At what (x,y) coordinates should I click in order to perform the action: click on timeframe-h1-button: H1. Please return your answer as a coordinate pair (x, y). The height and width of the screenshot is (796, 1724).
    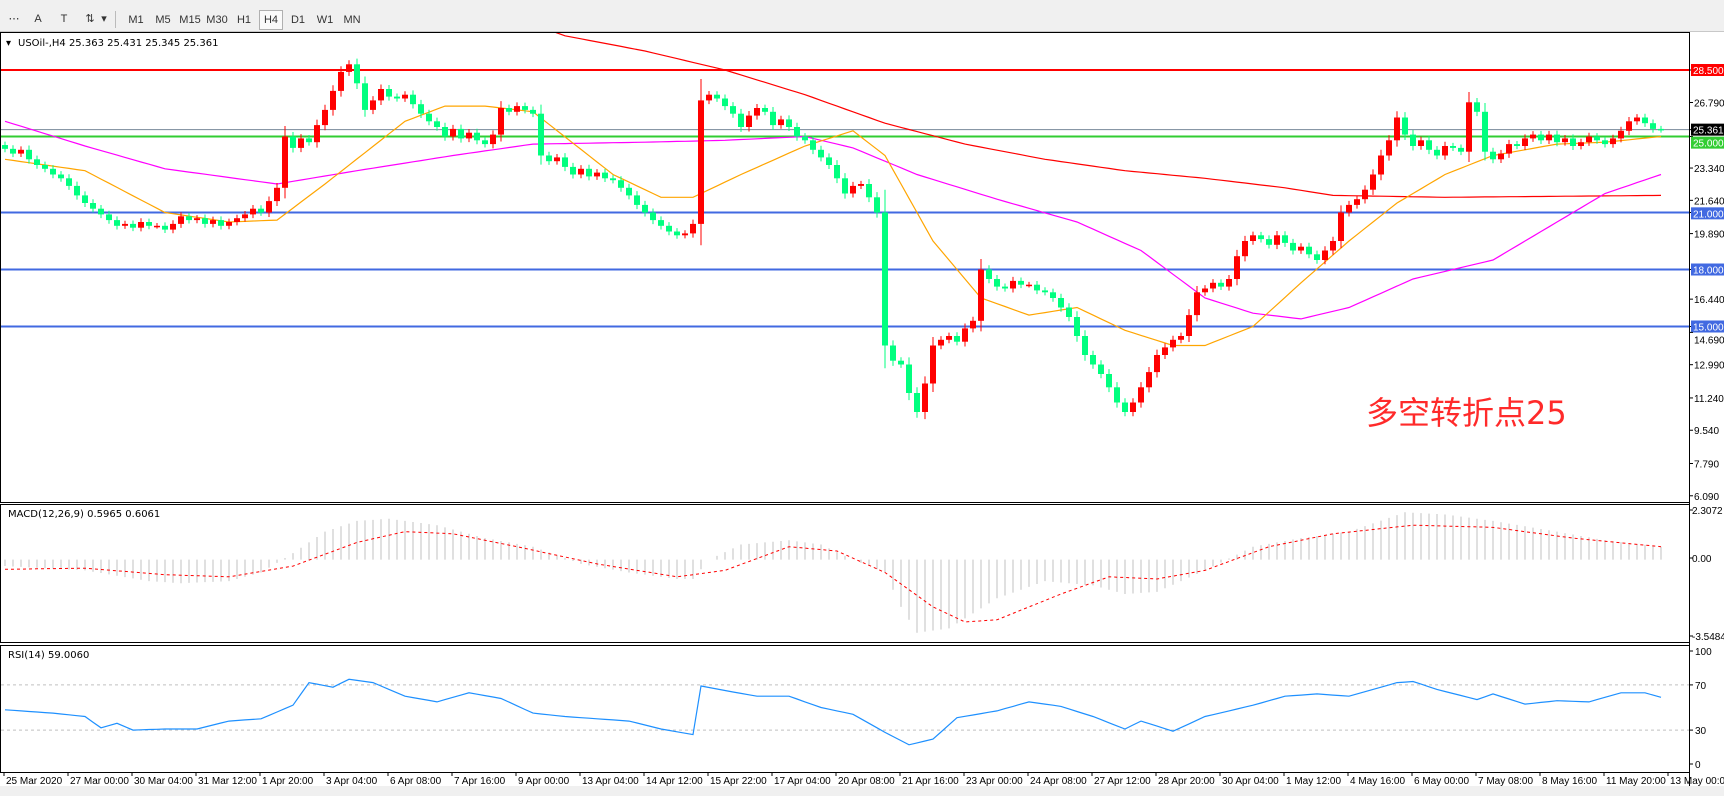
    Looking at the image, I should click on (244, 20).